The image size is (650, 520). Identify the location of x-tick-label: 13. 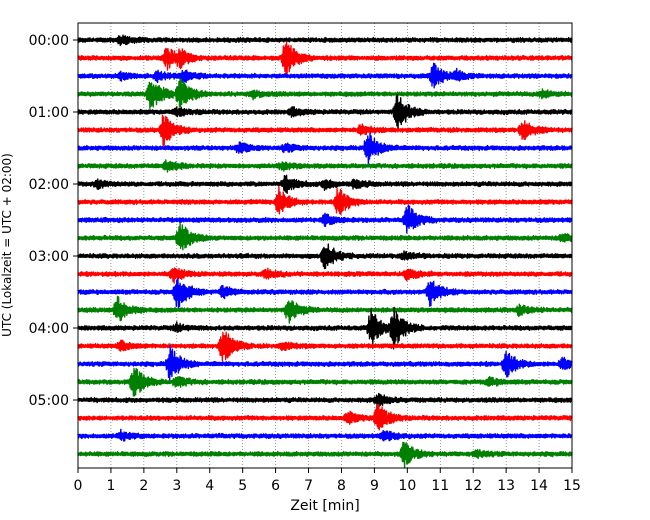
(506, 486).